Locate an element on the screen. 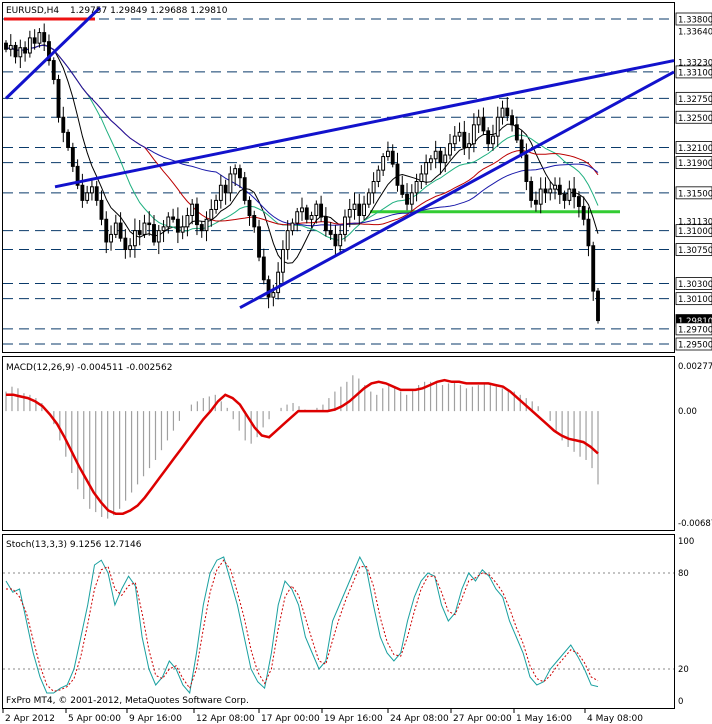 This screenshot has height=724, width=712. price-tick-label: 1.30100 is located at coordinates (695, 300).